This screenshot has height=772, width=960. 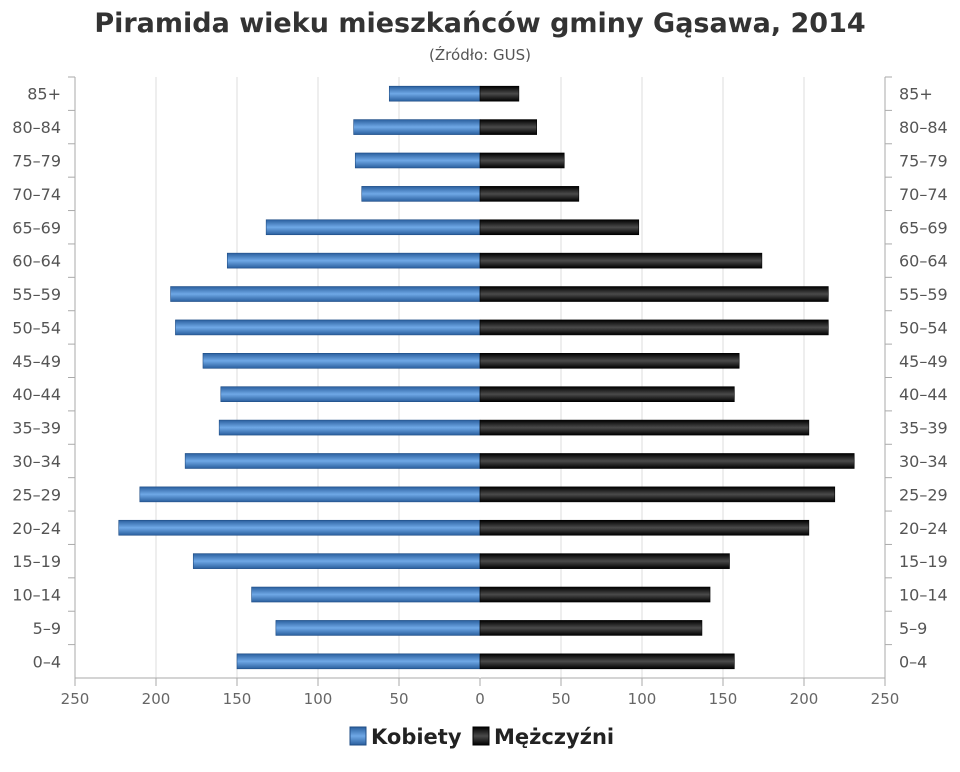 What do you see at coordinates (499, 93) in the screenshot?
I see `bar-mezczyzni-85+` at bounding box center [499, 93].